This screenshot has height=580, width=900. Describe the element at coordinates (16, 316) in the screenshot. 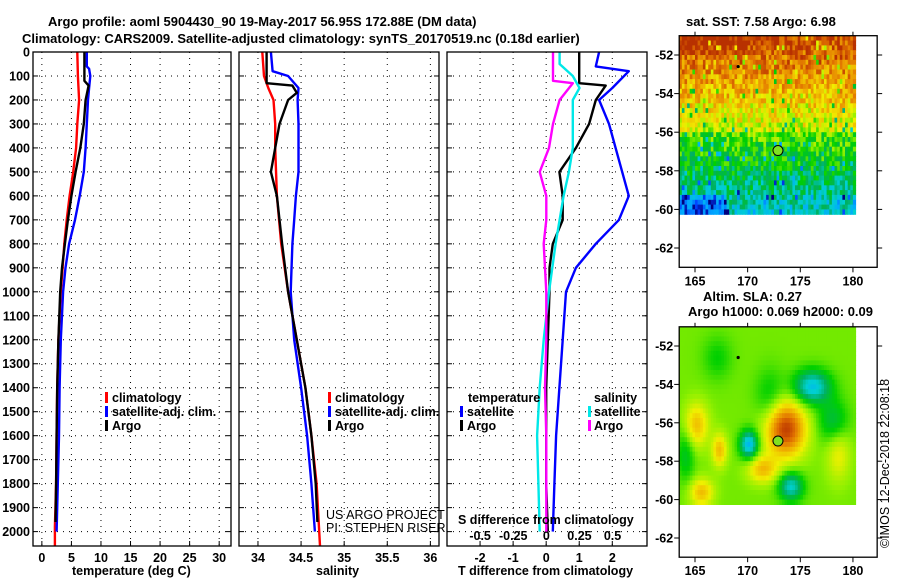

I see `depth-tick-label: 1100` at that location.